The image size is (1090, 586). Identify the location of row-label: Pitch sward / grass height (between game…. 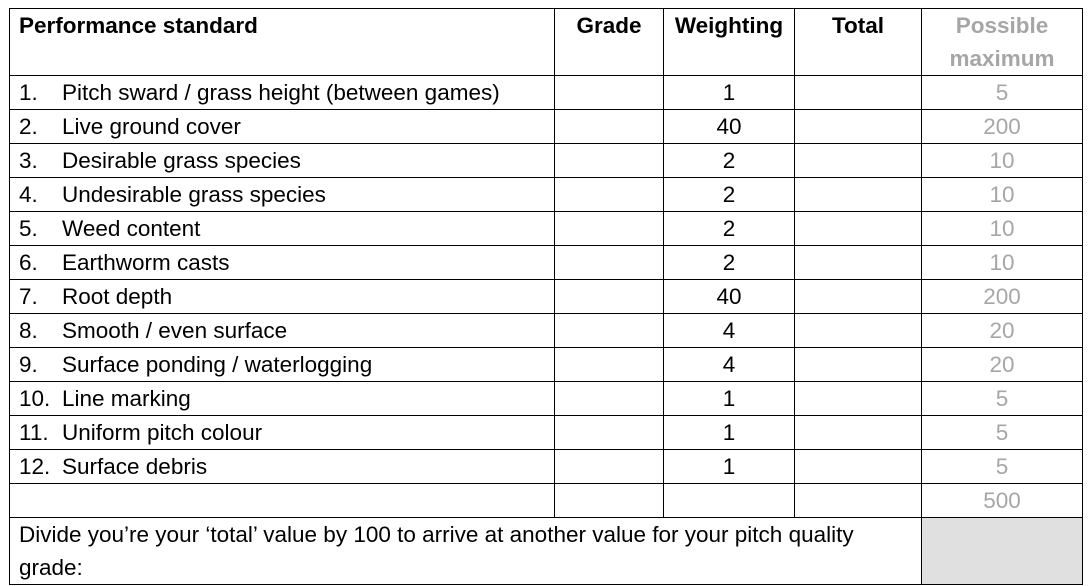
(281, 92).